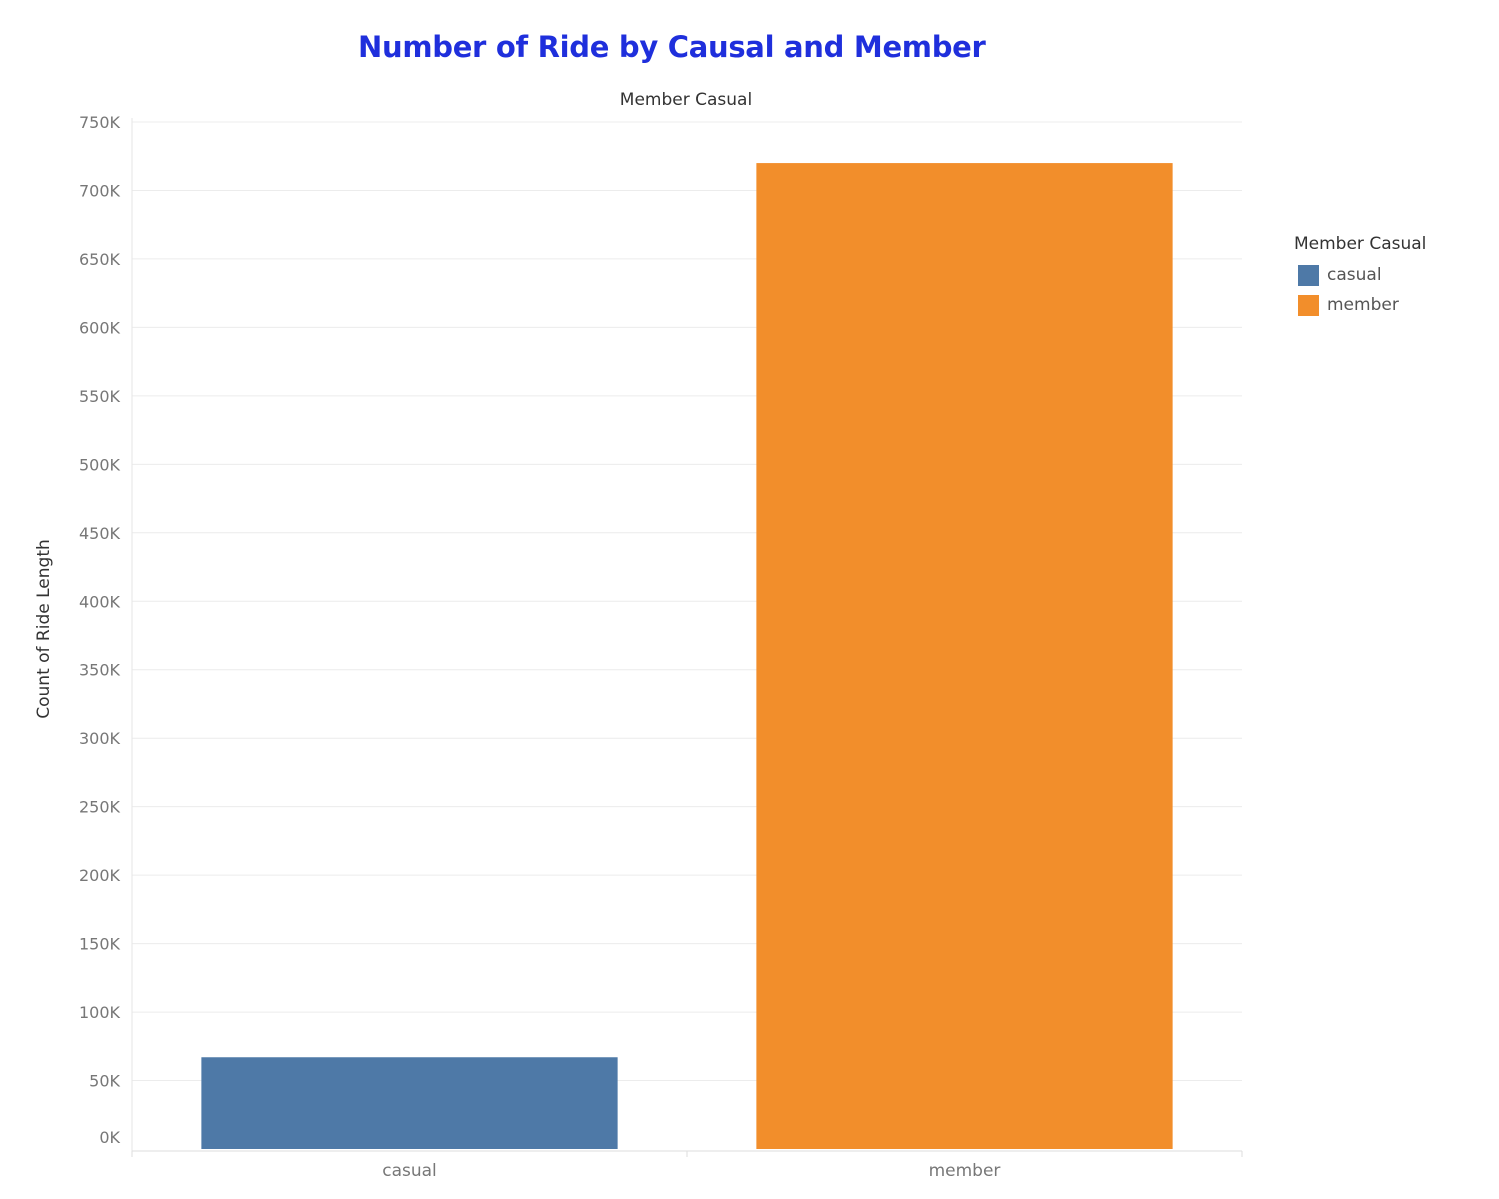 This screenshot has width=1499, height=1199. I want to click on legend-title: Member Casual, so click(1360, 244).